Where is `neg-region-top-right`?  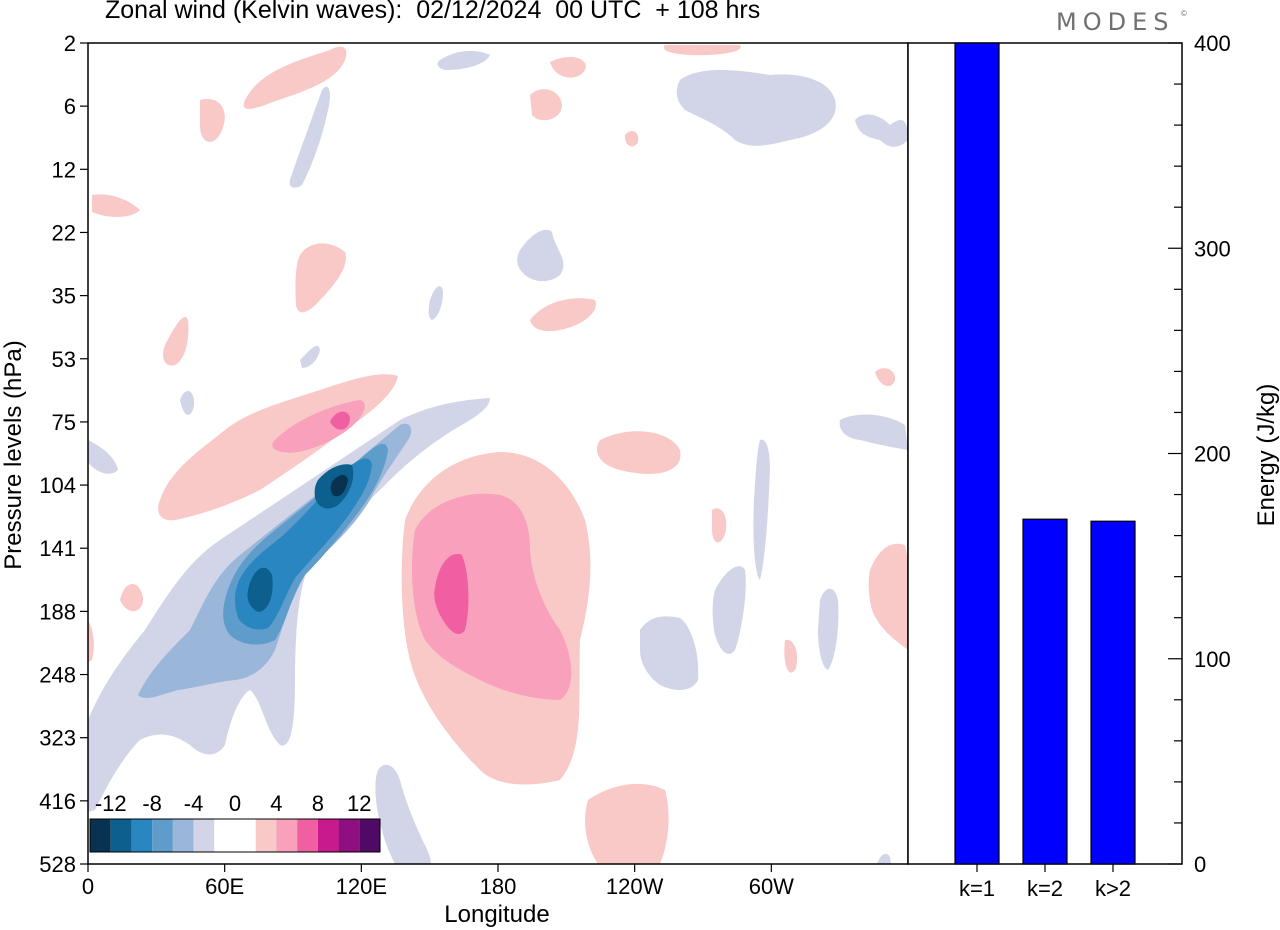 neg-region-top-right is located at coordinates (756, 108).